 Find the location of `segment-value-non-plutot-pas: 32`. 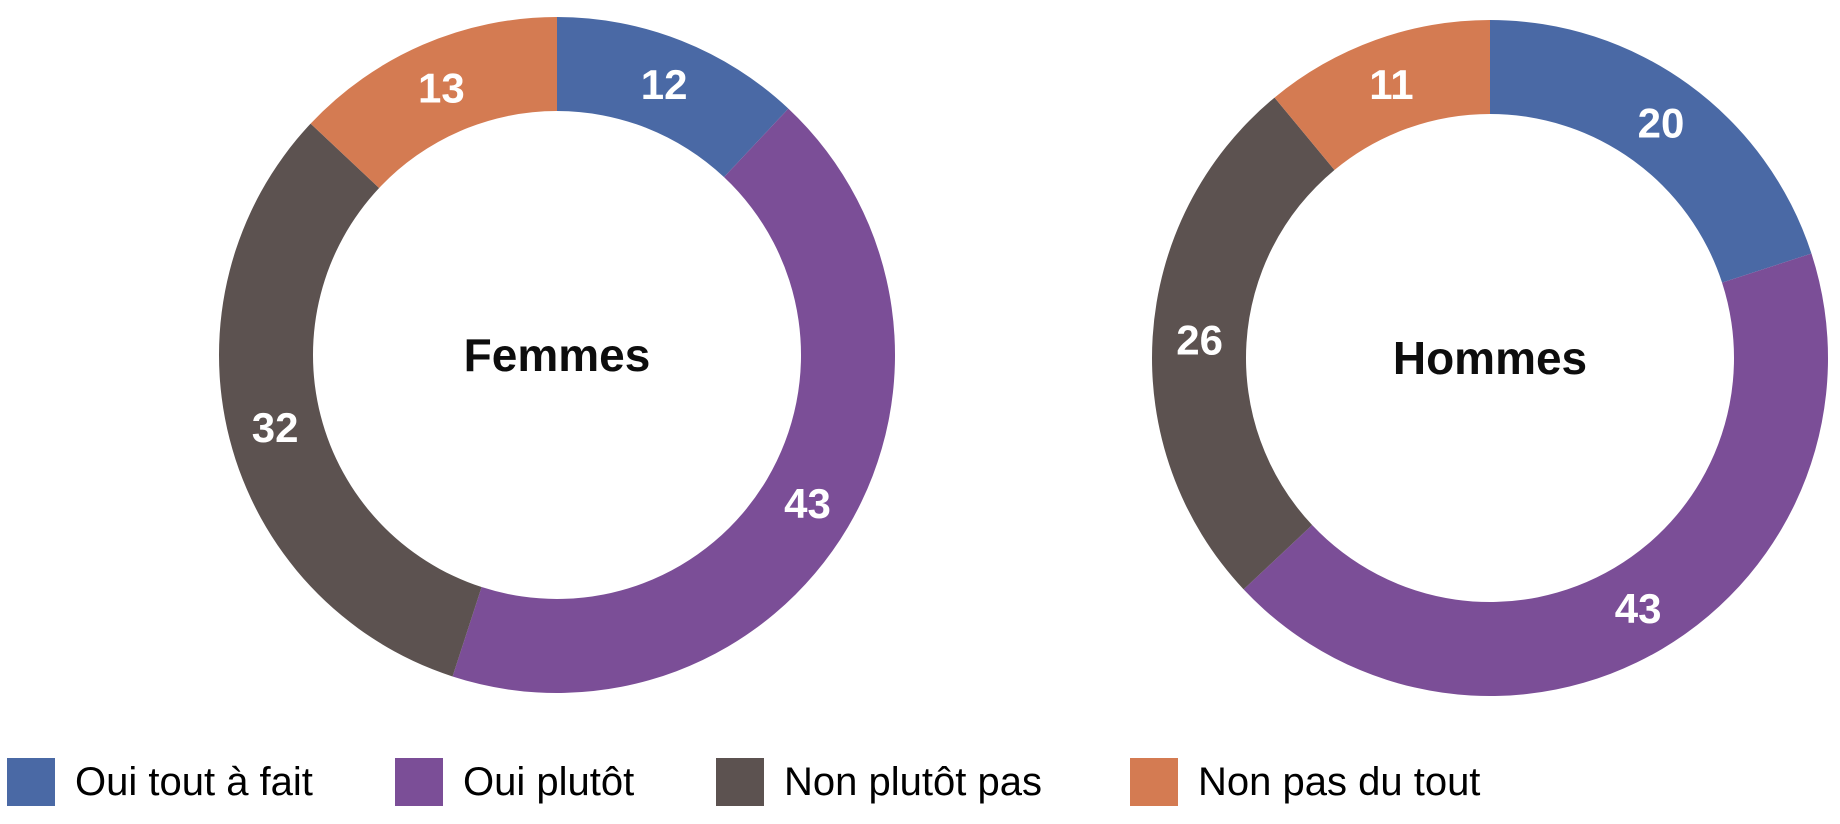

segment-value-non-plutot-pas: 32 is located at coordinates (275, 427).